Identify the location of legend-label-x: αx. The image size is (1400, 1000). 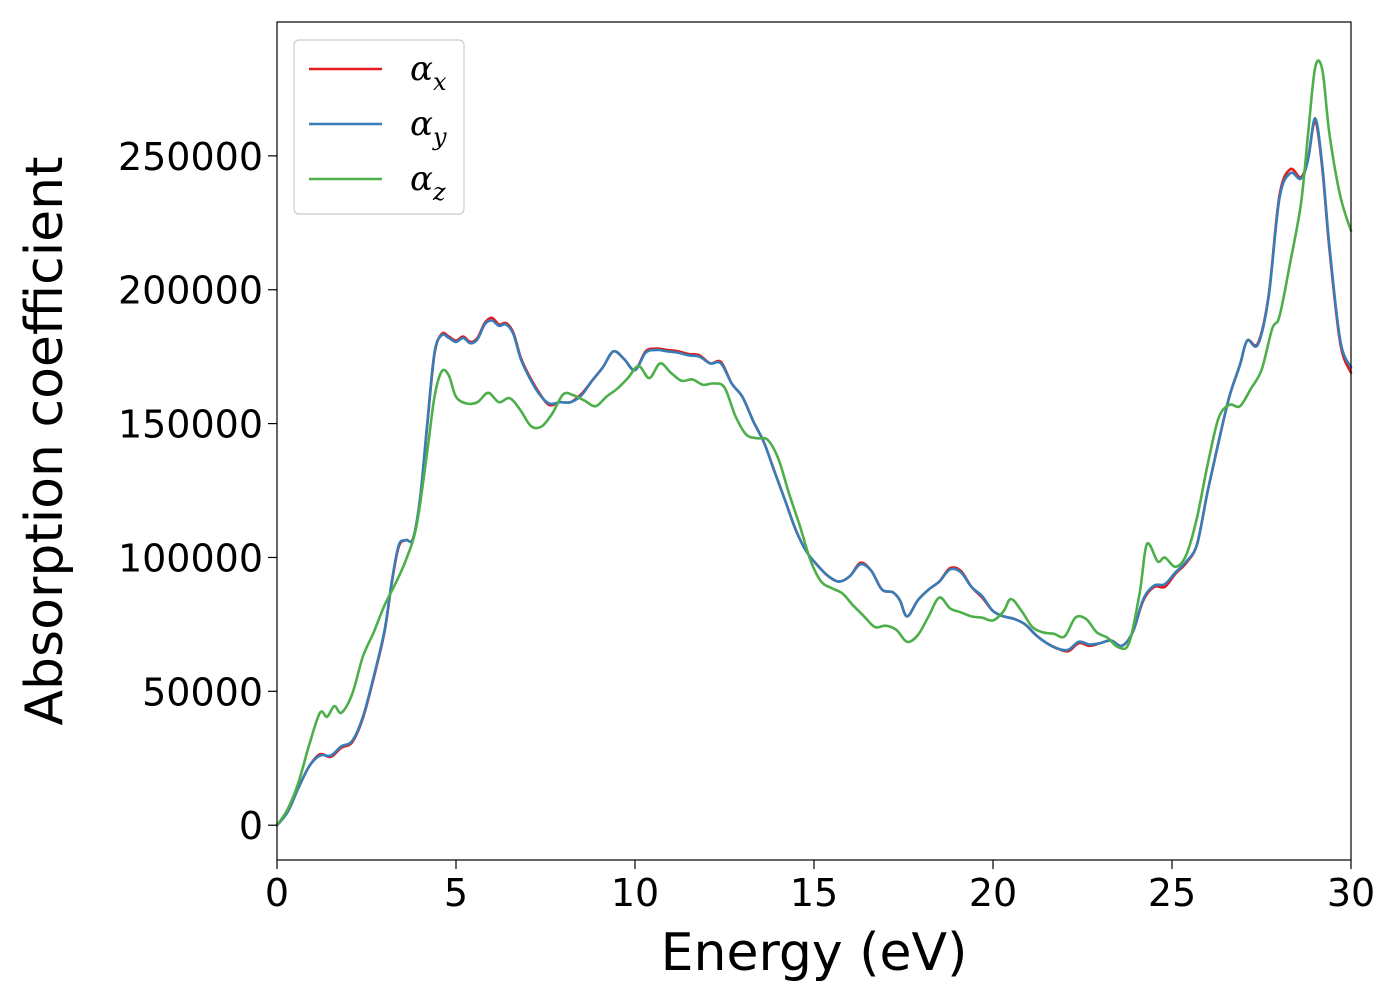
(428, 72).